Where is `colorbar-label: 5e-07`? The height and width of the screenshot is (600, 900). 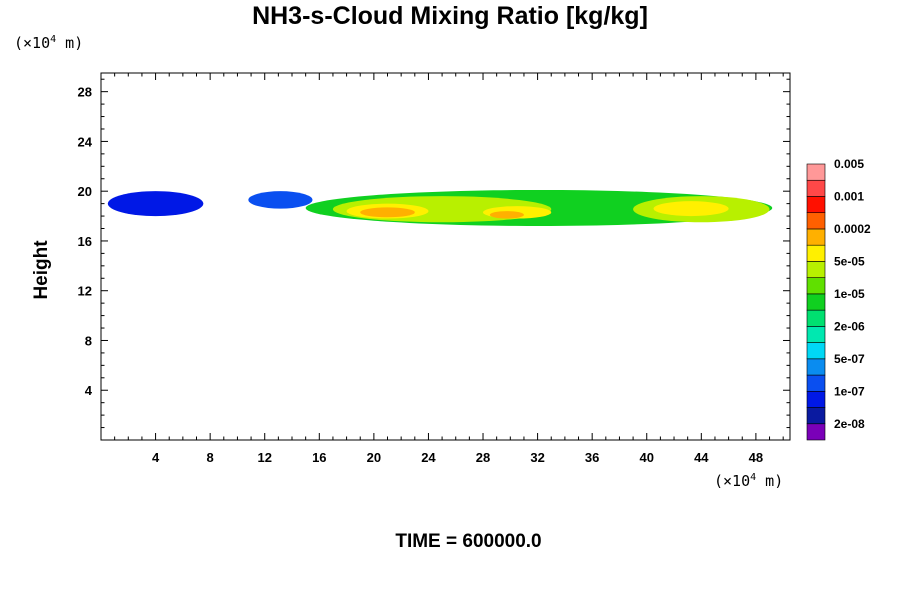 colorbar-label: 5e-07 is located at coordinates (849, 359).